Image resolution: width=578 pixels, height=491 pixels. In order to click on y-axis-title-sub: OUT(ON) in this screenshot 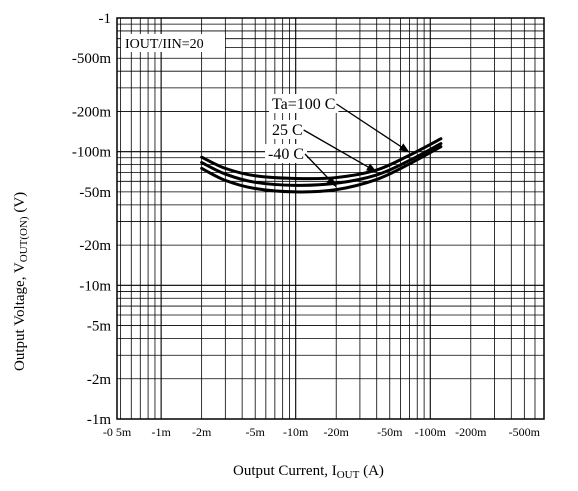, I will do `click(24, 239)`.